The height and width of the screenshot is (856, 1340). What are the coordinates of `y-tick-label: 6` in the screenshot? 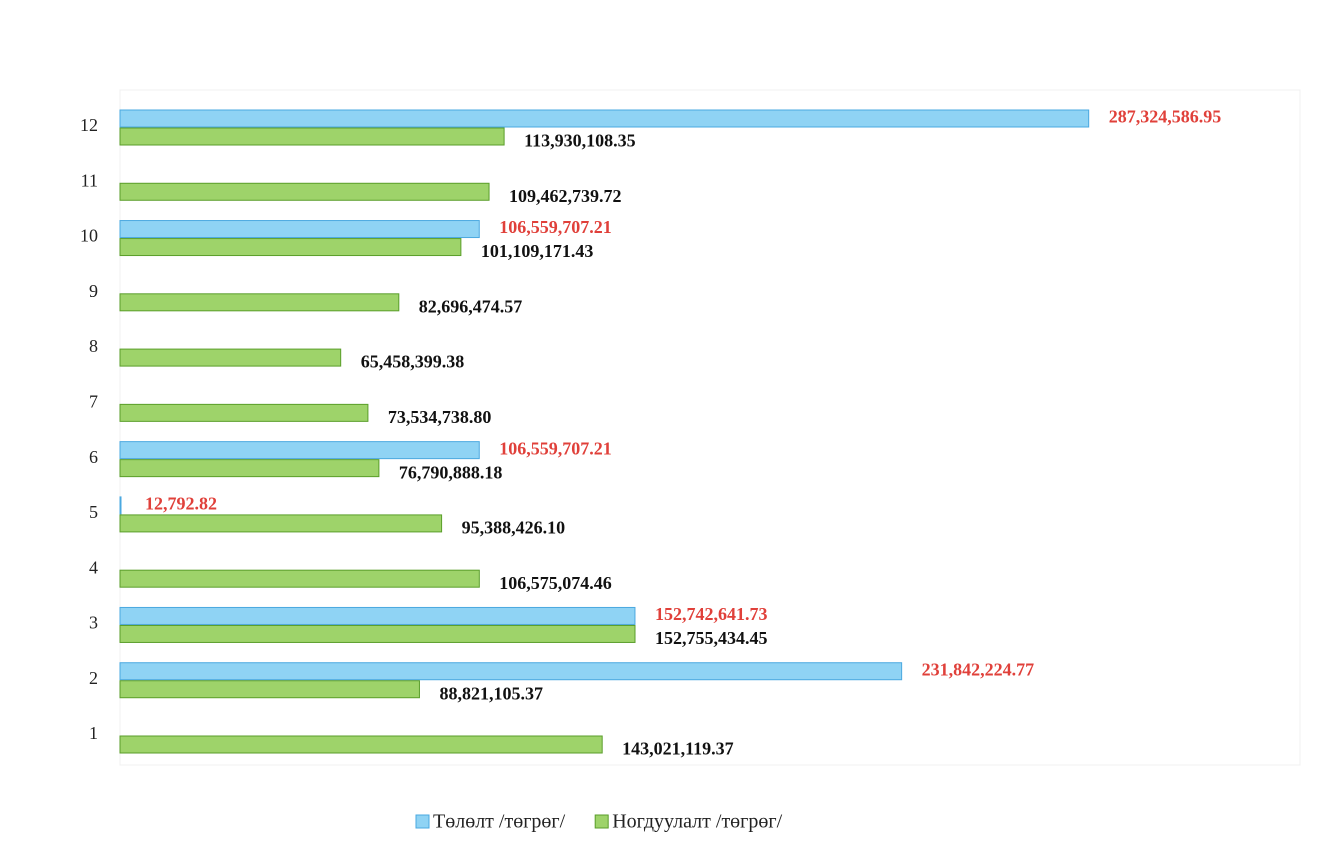 It's located at (93, 457).